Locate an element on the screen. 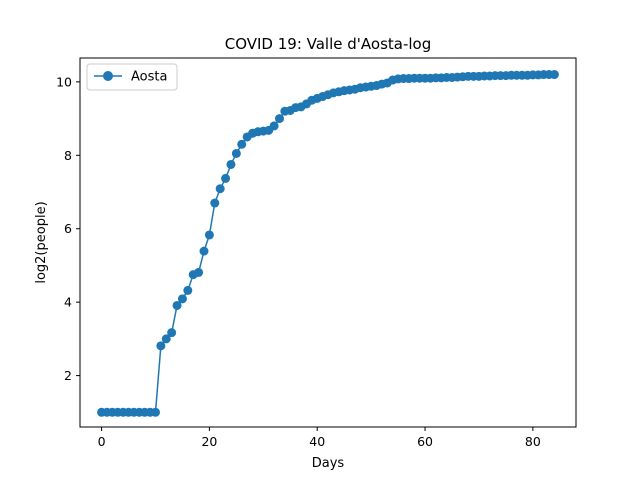 The image size is (640, 480). y-axis-ticks: 2 4 6 8 10 is located at coordinates (68, 228).